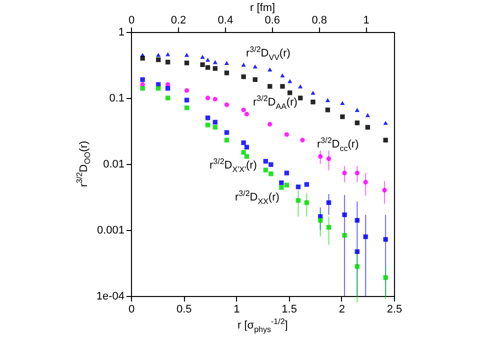 The width and height of the screenshot is (485, 339). Describe the element at coordinates (289, 310) in the screenshot. I see `x-tick-label: 1.5` at that location.